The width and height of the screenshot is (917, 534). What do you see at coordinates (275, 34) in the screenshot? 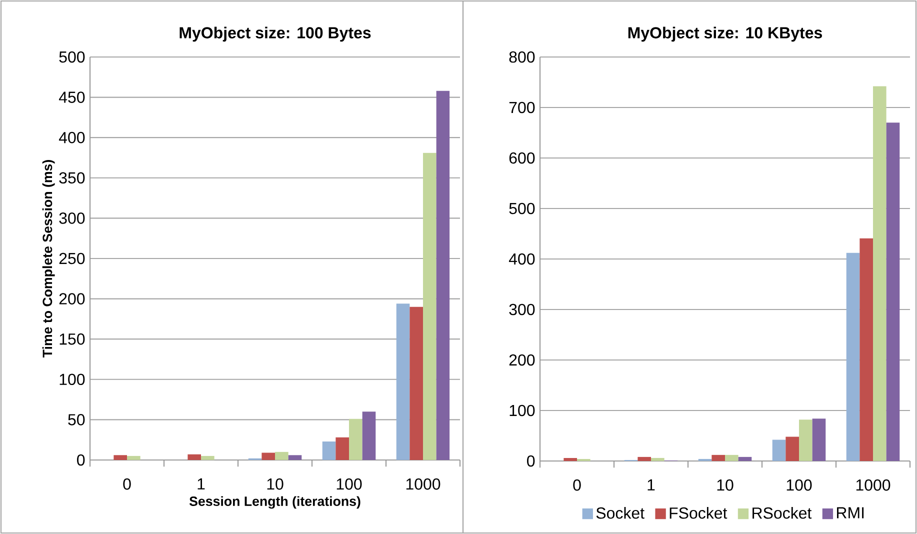
I see `chart-title: MyObject size: 100 Bytes` at bounding box center [275, 34].